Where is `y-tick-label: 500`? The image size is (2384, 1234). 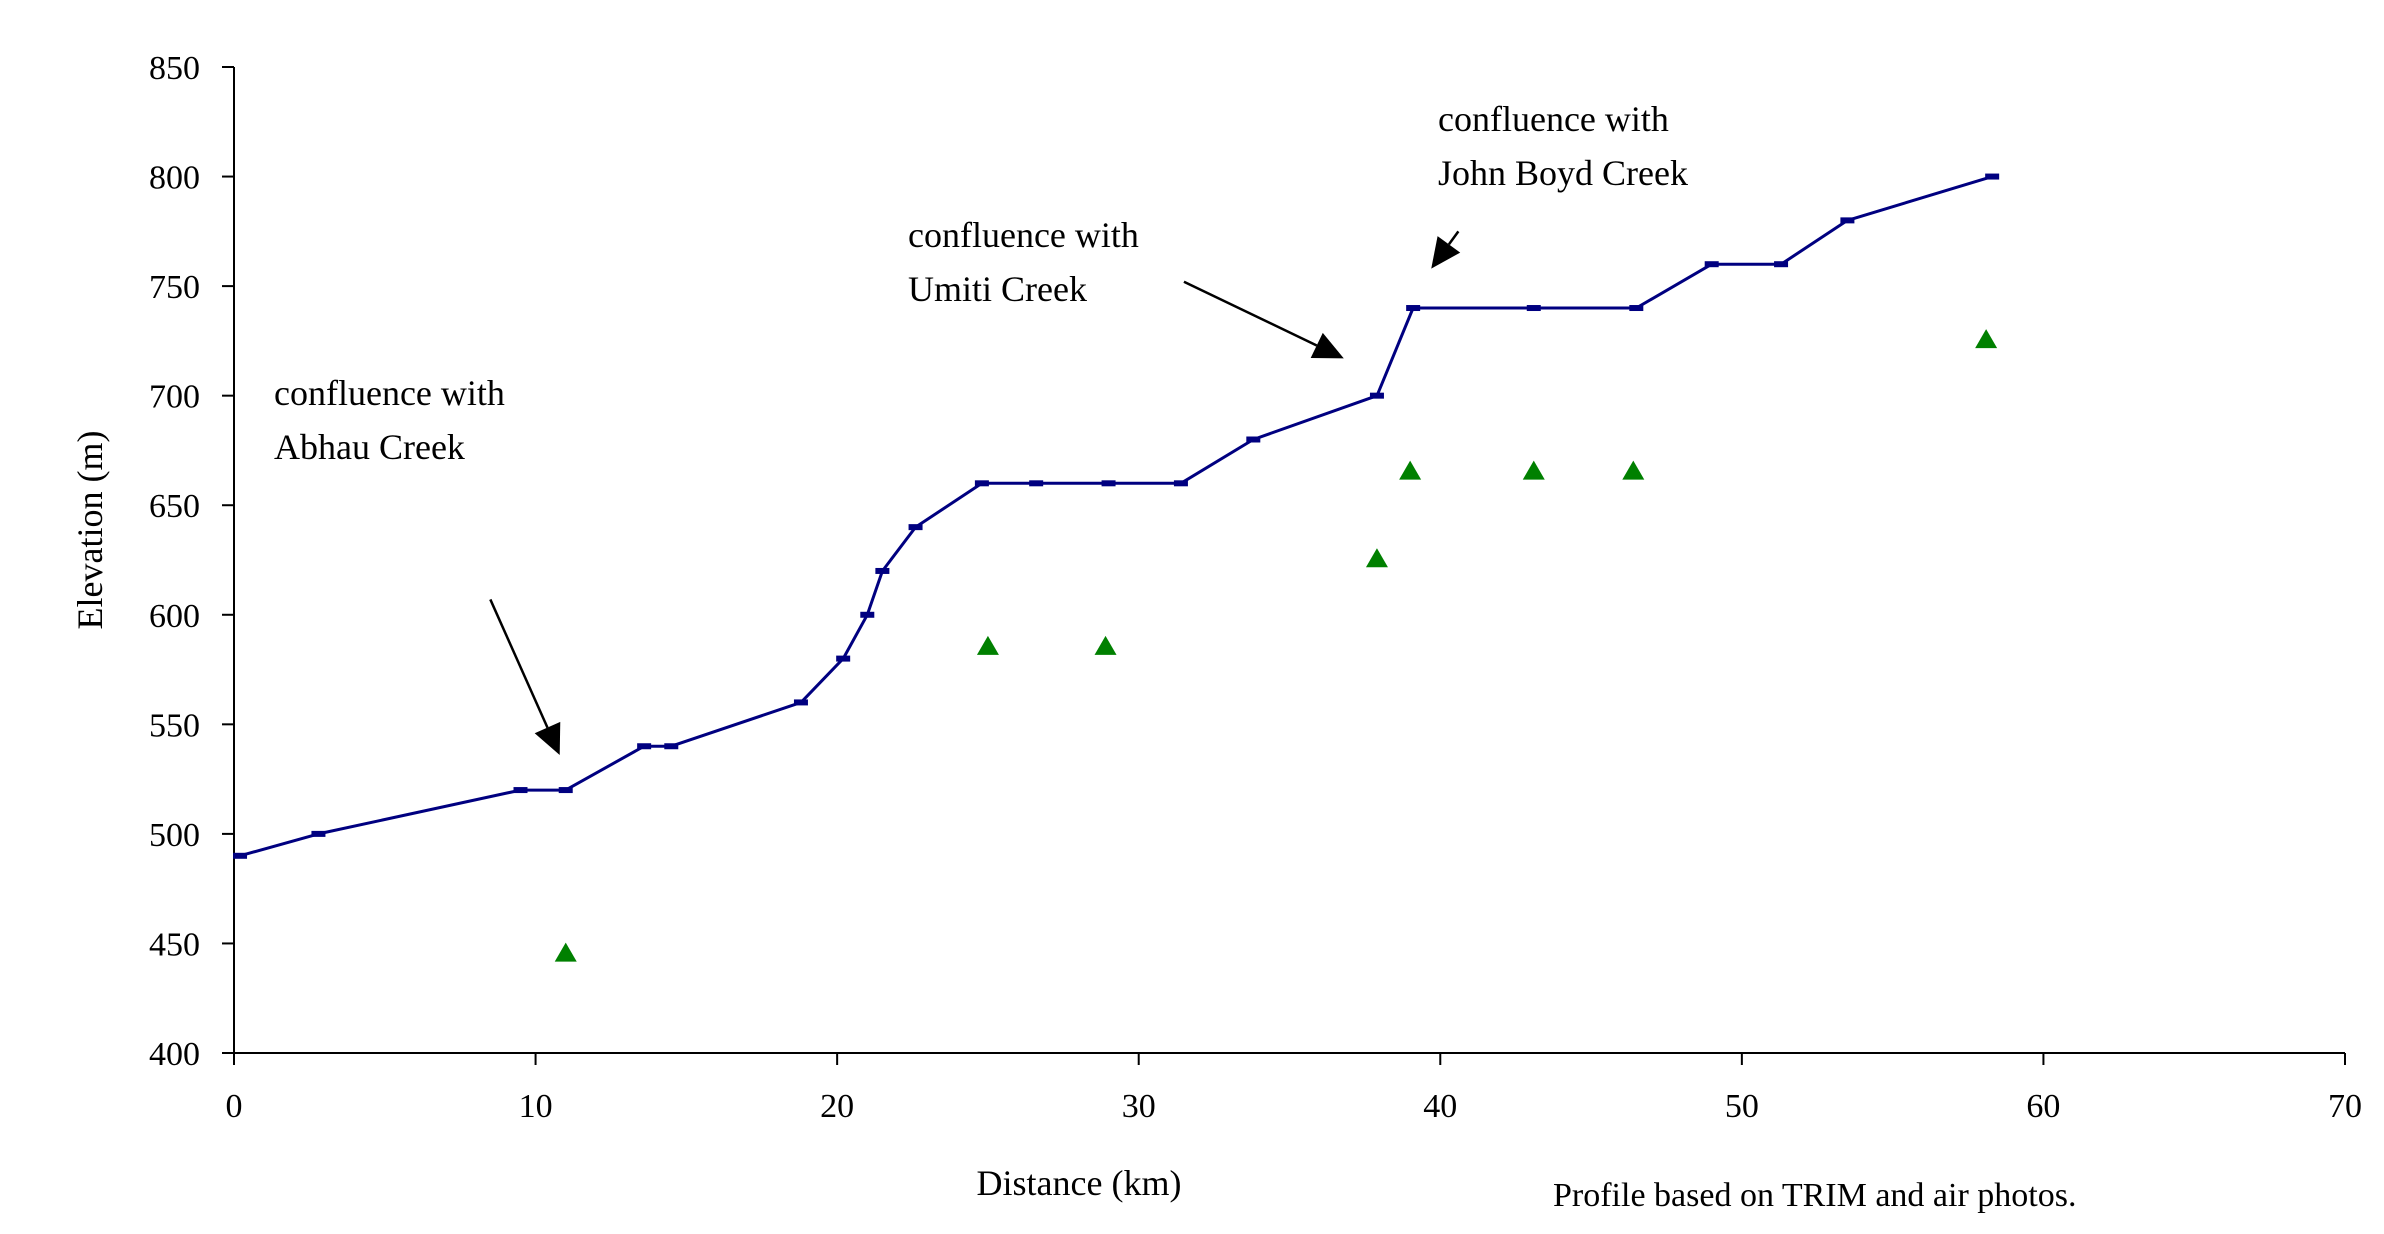
y-tick-label: 500 is located at coordinates (174, 835).